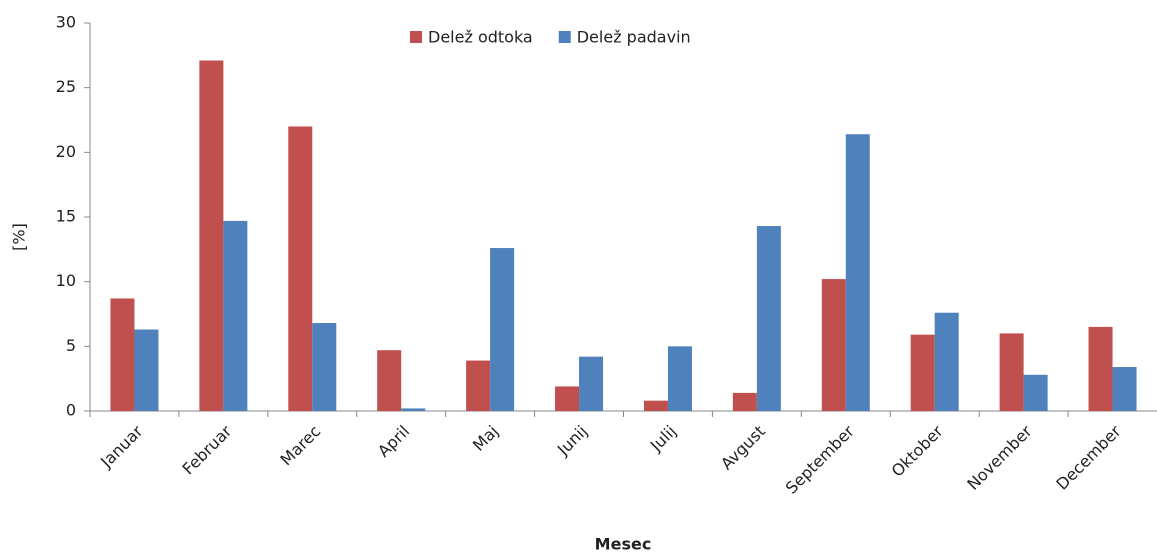  Describe the element at coordinates (66, 280) in the screenshot. I see `y-tick-label: 10` at that location.